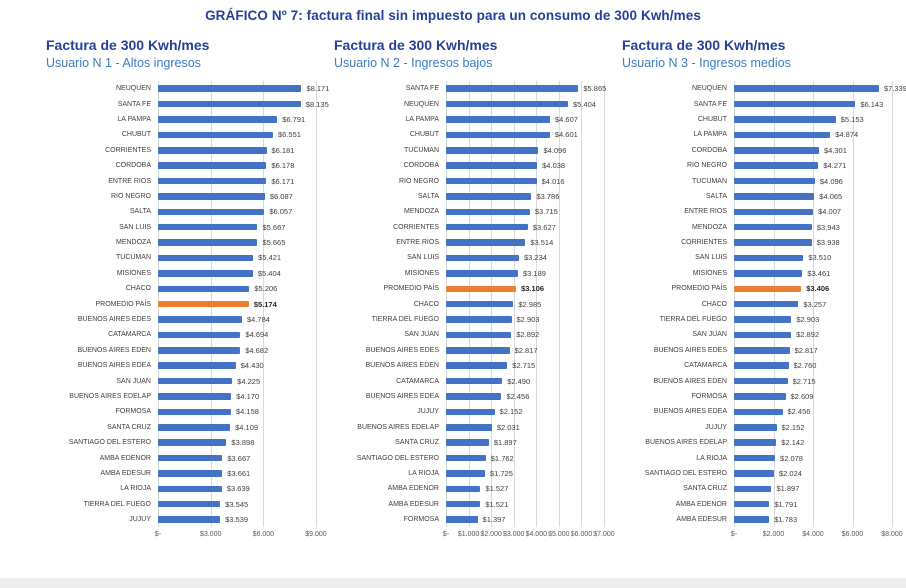  I want to click on bar-row: FORMOSA $1.397, so click(469, 519).